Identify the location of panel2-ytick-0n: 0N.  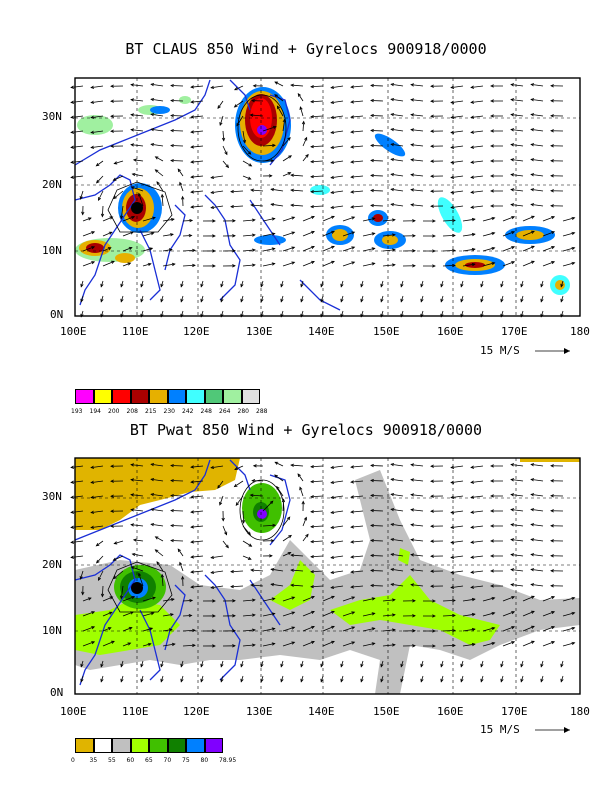
(57, 692).